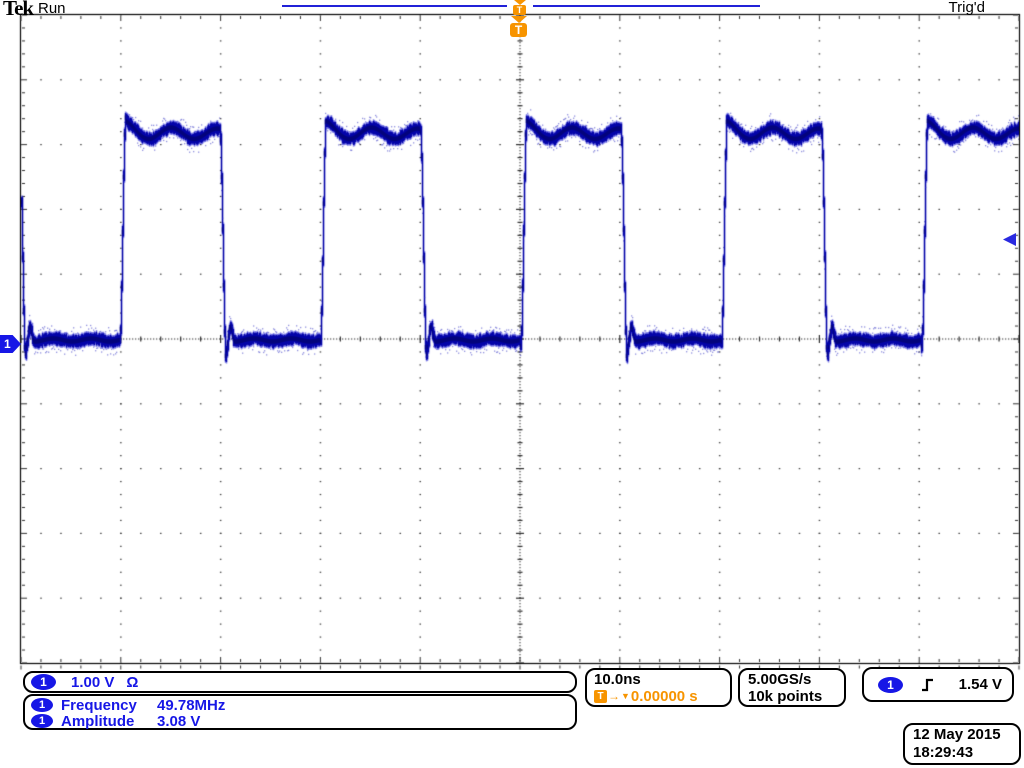  I want to click on acquisition-status: Run, so click(52, 8).